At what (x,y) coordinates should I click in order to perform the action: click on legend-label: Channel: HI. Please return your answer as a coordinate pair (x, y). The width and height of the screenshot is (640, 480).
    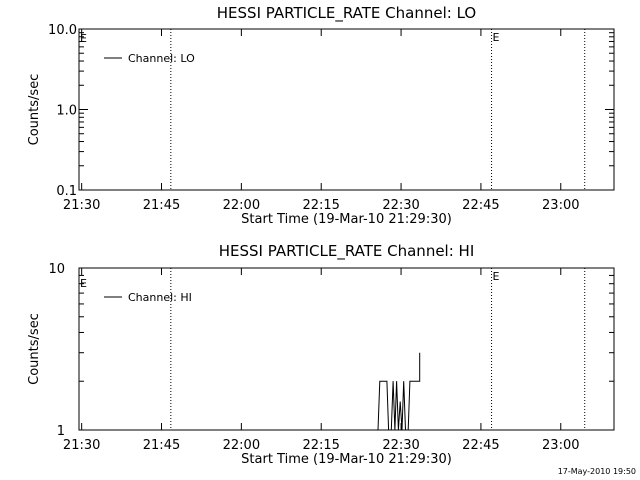
    Looking at the image, I should click on (160, 297).